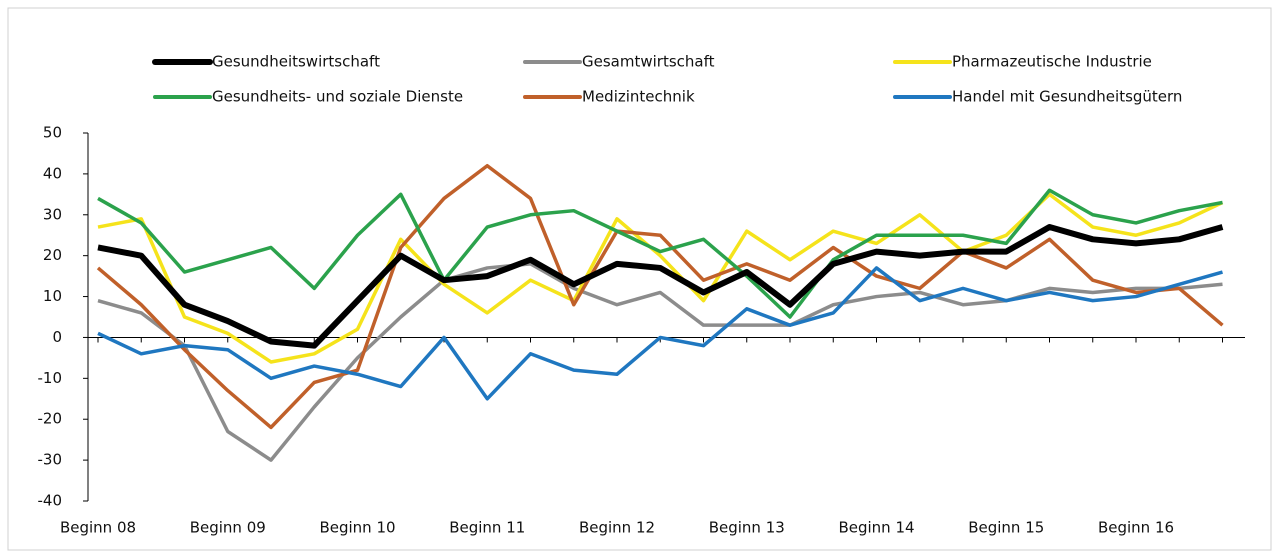 This screenshot has height=552, width=1280. What do you see at coordinates (50, 378) in the screenshot?
I see `y-tick-label: -10` at bounding box center [50, 378].